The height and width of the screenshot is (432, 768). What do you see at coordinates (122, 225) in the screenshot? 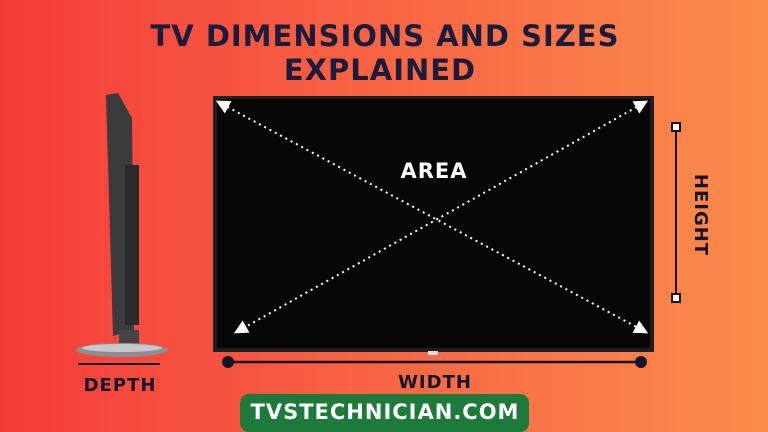
I see `tv-side-view` at bounding box center [122, 225].